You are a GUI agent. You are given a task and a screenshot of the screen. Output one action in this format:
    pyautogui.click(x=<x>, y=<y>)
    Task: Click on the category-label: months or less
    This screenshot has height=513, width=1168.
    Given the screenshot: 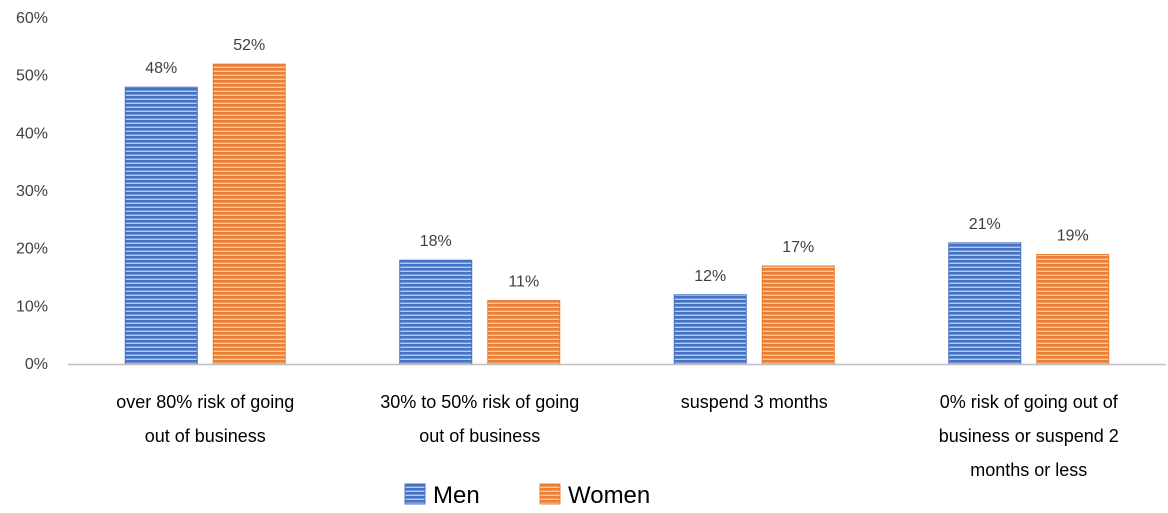 What is the action you would take?
    pyautogui.click(x=1028, y=470)
    